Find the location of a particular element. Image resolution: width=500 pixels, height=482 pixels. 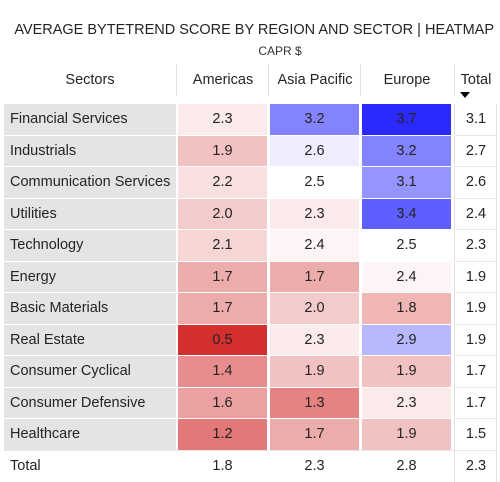

row-total-value: 2.3 is located at coordinates (476, 245).